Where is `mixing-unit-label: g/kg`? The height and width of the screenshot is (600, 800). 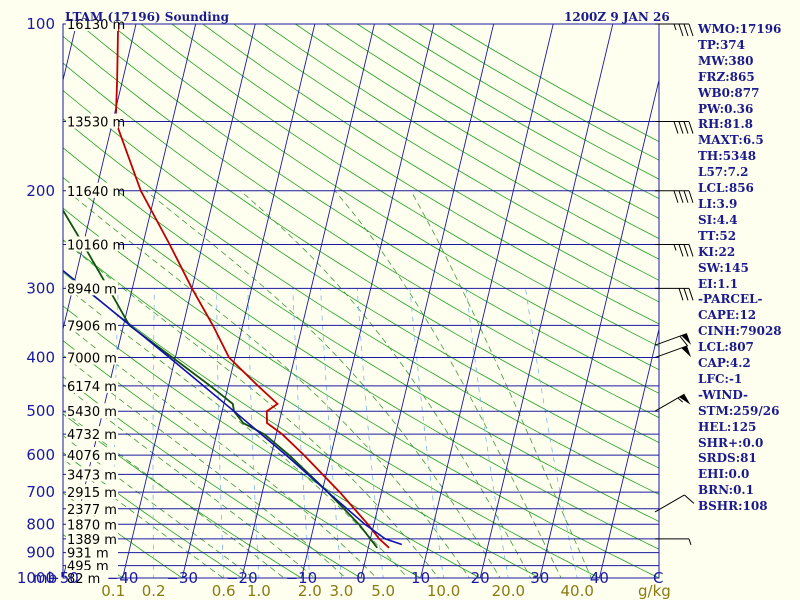 mixing-unit-label: g/kg is located at coordinates (654, 591).